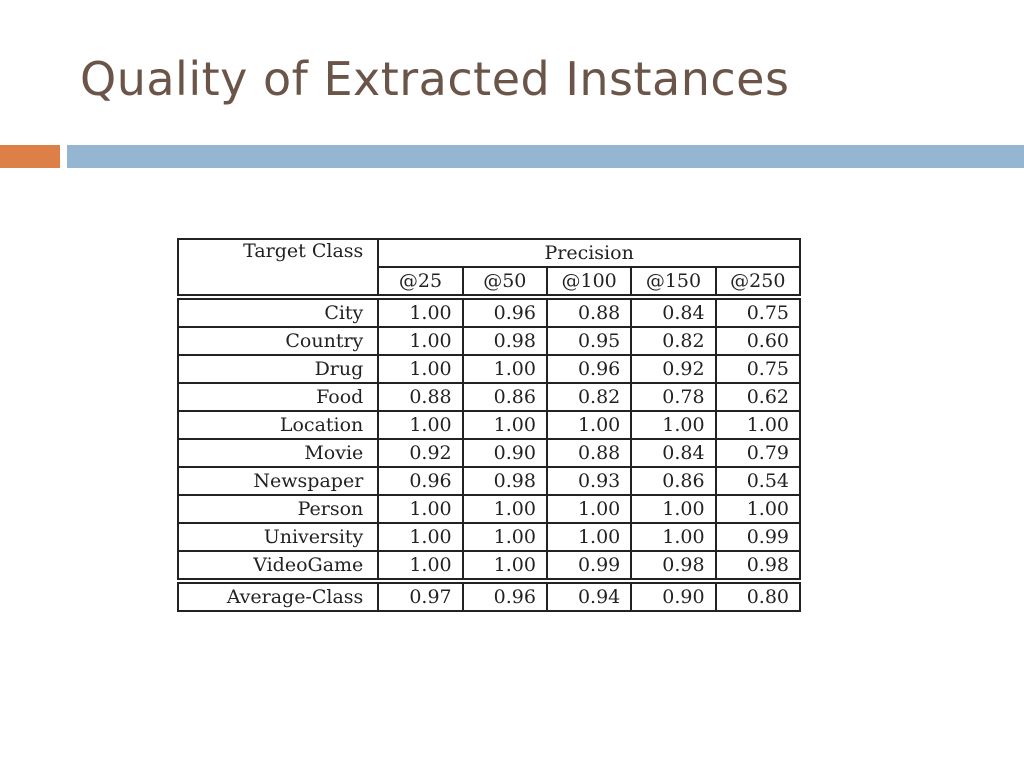 The image size is (1024, 768). Describe the element at coordinates (30, 156) in the screenshot. I see `accent-bar-orange` at that location.